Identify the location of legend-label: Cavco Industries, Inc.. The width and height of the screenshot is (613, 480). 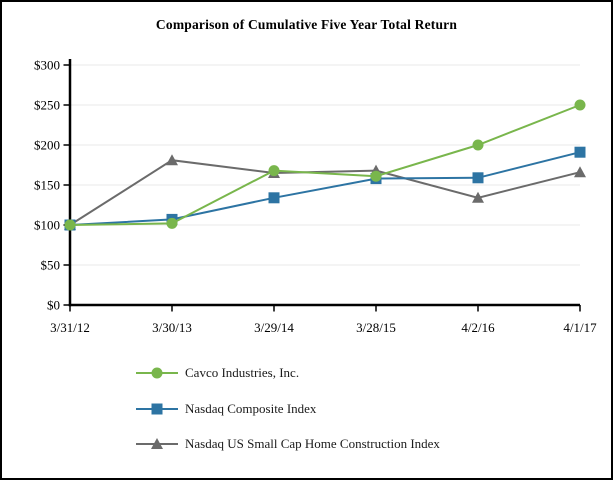
(242, 372).